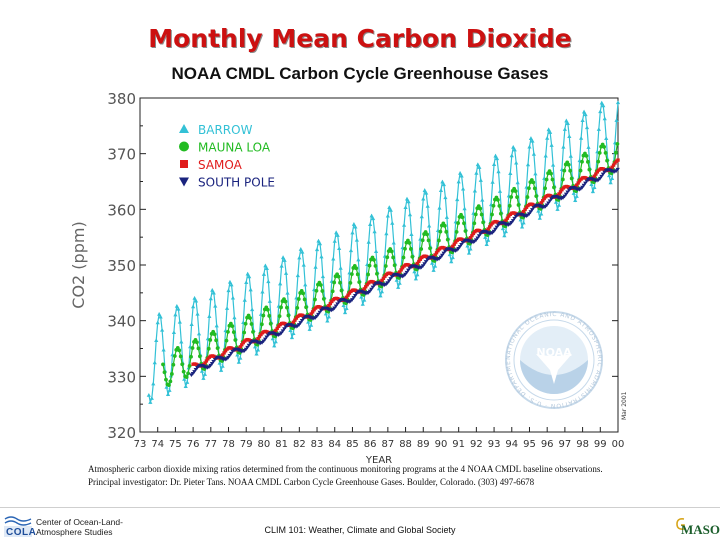  I want to click on x-tick-label: 95, so click(529, 444).